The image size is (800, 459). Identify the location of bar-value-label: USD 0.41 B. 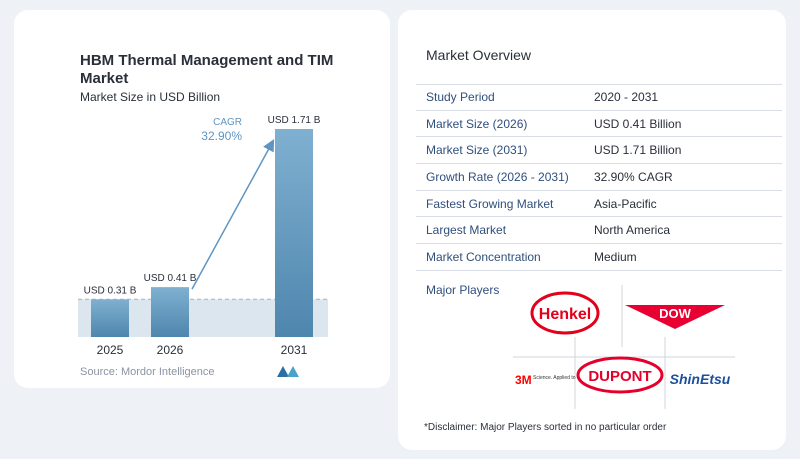
(170, 278).